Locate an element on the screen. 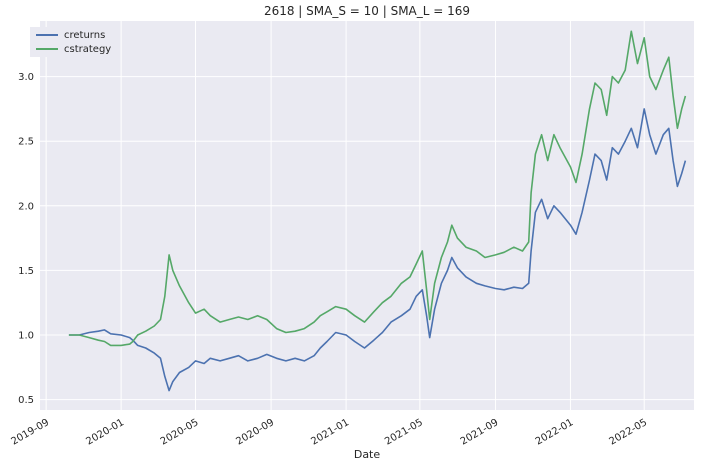 This screenshot has width=704, height=467. x-axis-label: Date is located at coordinates (367, 454).